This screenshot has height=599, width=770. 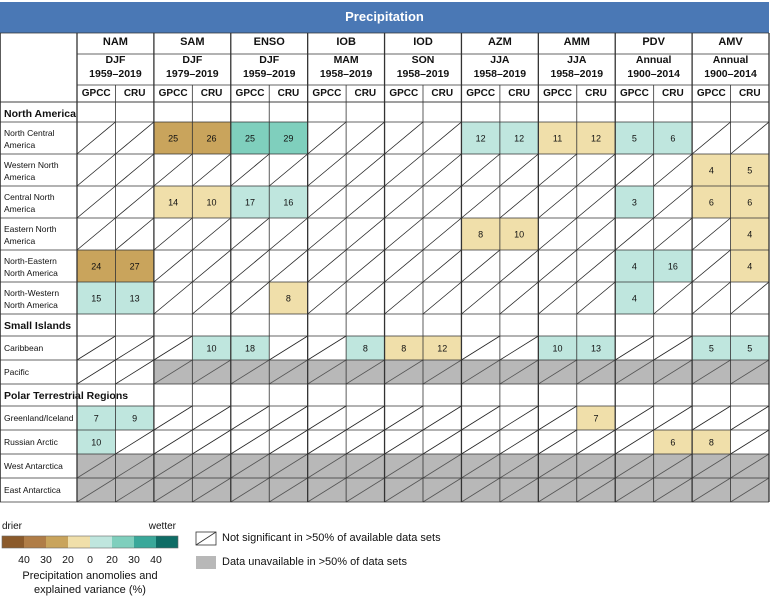 I want to click on index-label: AZM, so click(x=500, y=42).